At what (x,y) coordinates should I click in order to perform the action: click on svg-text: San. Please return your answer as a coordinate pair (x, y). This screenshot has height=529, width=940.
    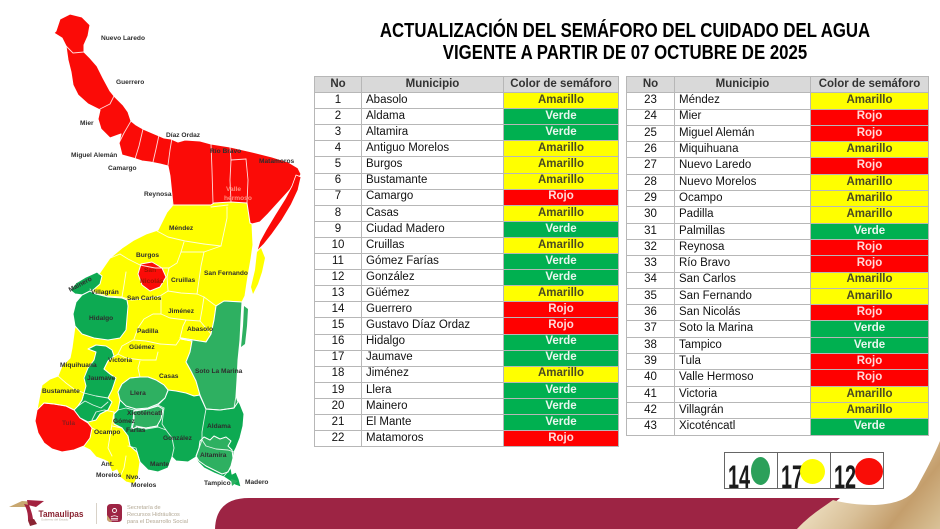
    Looking at the image, I should click on (150, 270).